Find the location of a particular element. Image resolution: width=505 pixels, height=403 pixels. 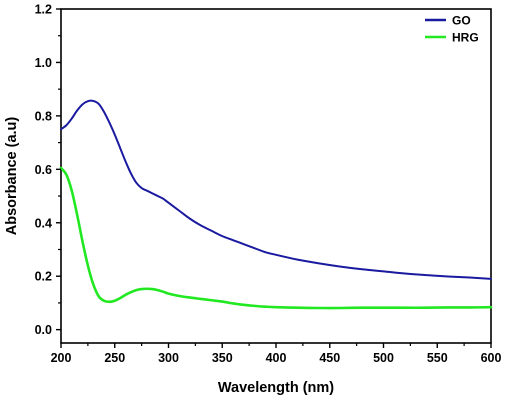

x-tick-label: 200 is located at coordinates (61, 358).